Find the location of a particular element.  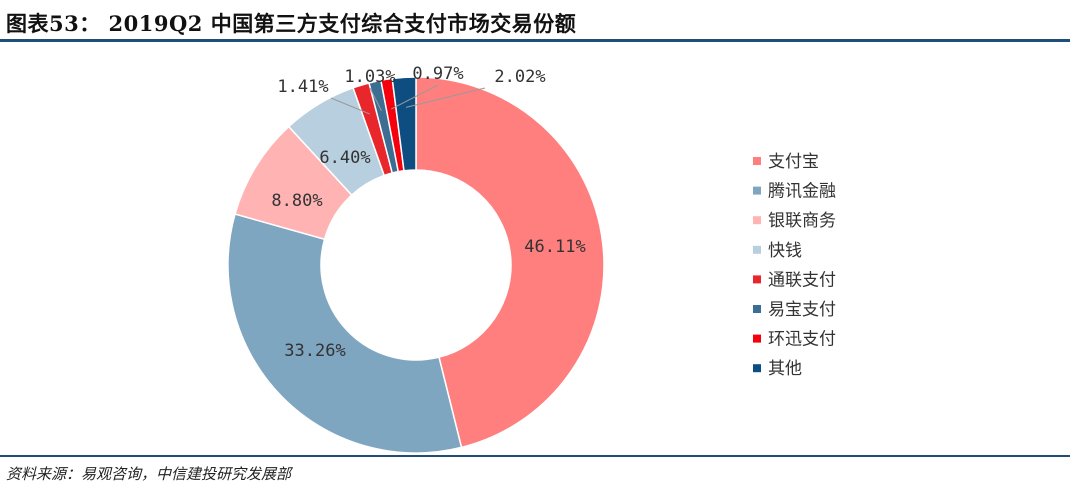

legend-swatch-易宝支付 is located at coordinates (757, 309).